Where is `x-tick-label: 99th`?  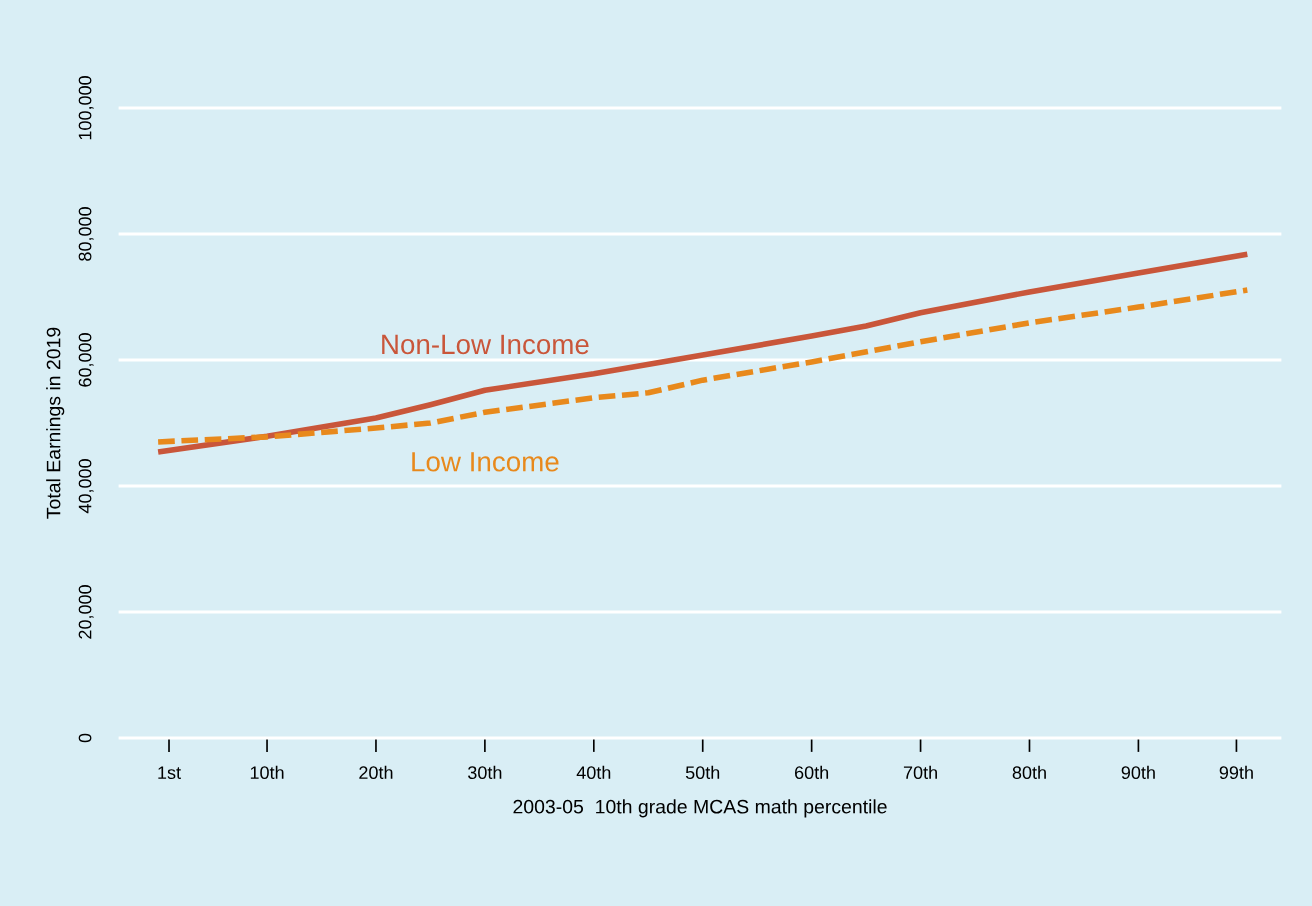
x-tick-label: 99th is located at coordinates (1236, 772).